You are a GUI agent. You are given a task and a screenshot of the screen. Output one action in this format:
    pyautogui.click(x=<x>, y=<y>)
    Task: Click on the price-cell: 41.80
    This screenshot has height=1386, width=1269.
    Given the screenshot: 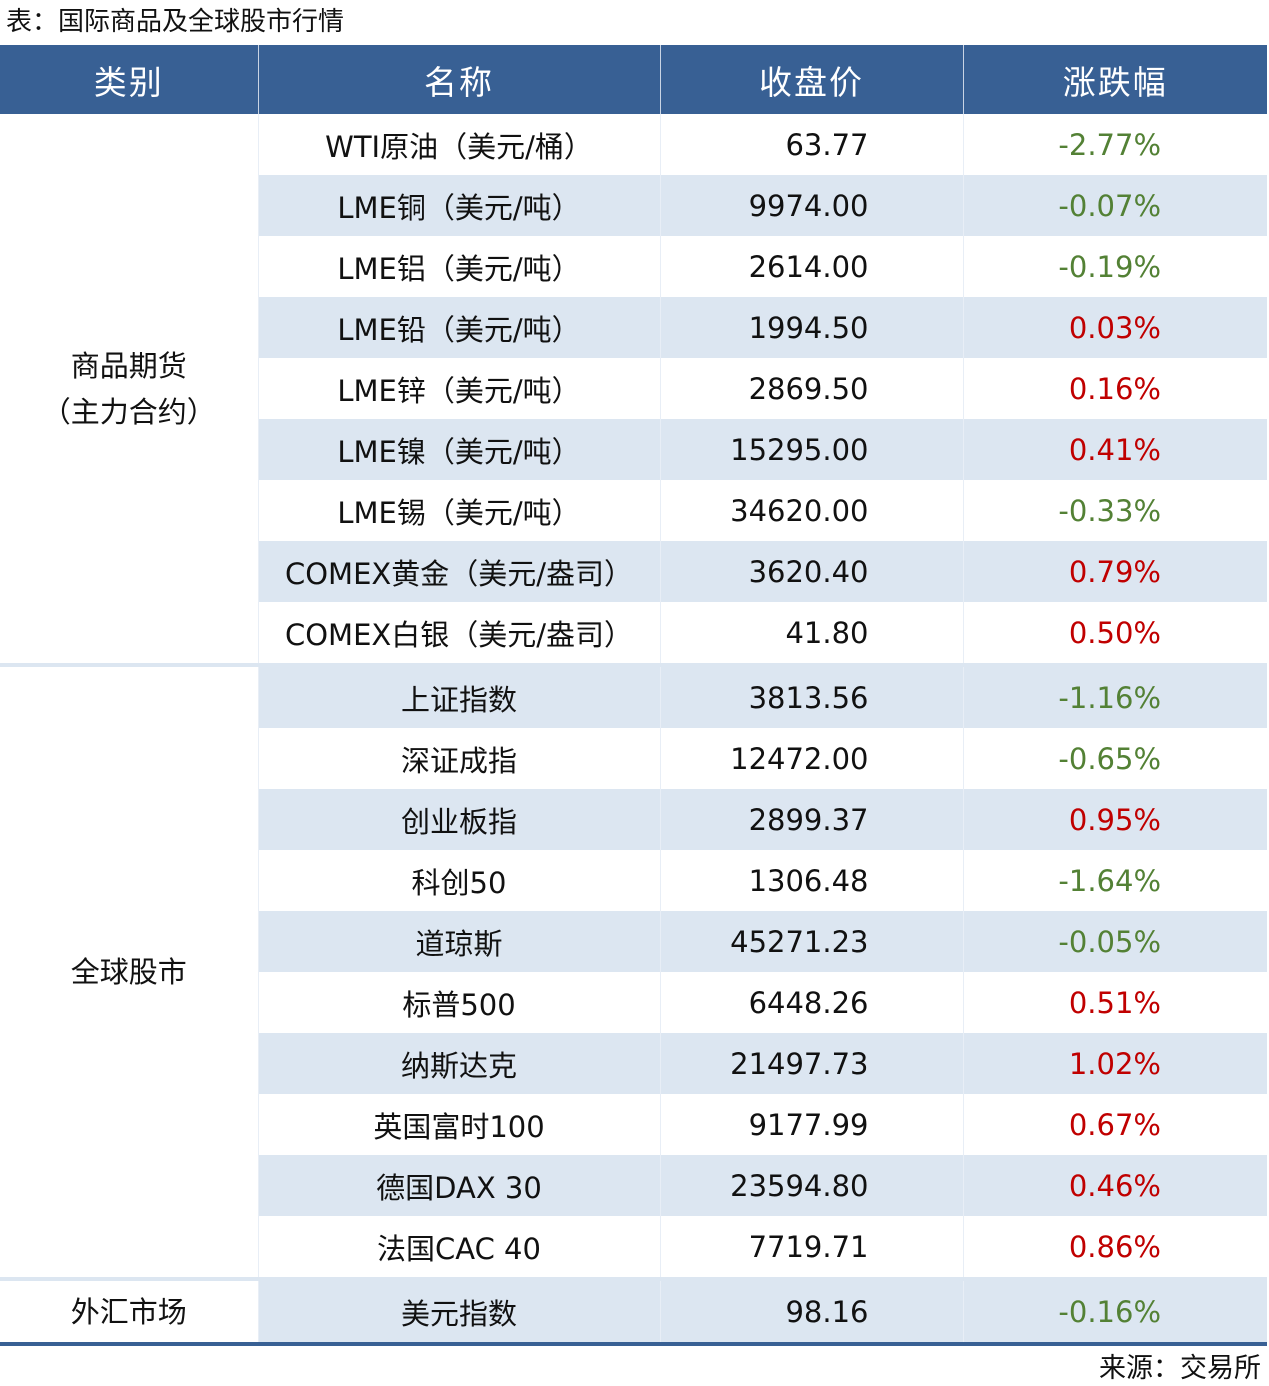 What is the action you would take?
    pyautogui.click(x=811, y=633)
    